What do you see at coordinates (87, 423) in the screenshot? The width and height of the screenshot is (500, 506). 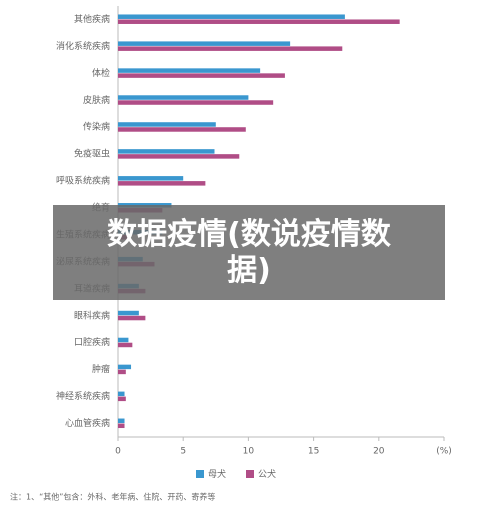 I see `y-tick-label: 心血管疾病` at bounding box center [87, 423].